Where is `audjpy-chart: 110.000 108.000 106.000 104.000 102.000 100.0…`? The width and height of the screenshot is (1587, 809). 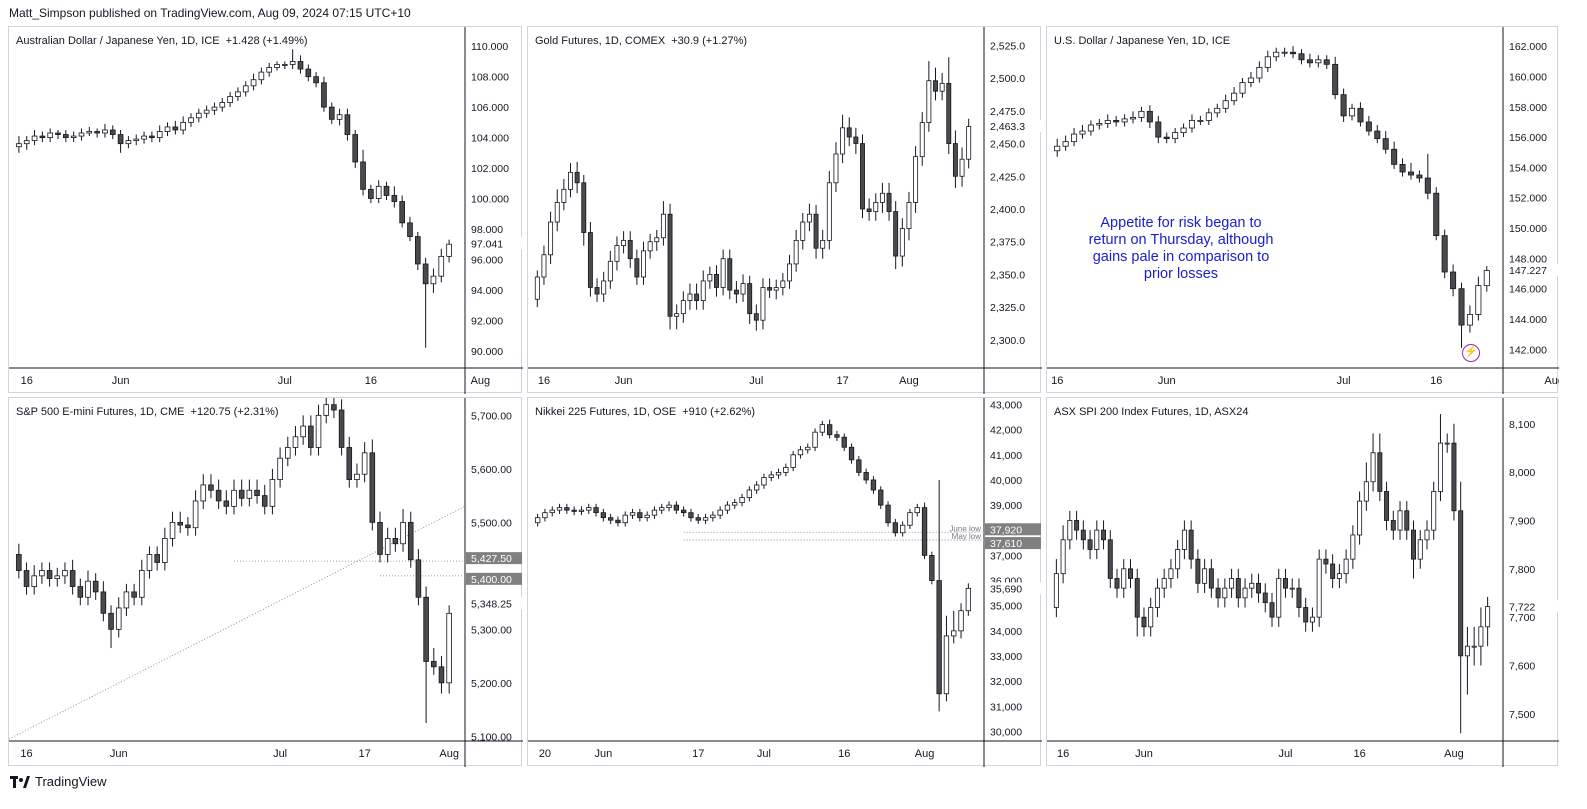 audjpy-chart: 110.000 108.000 106.000 104.000 102.000 100.0… is located at coordinates (266, 210).